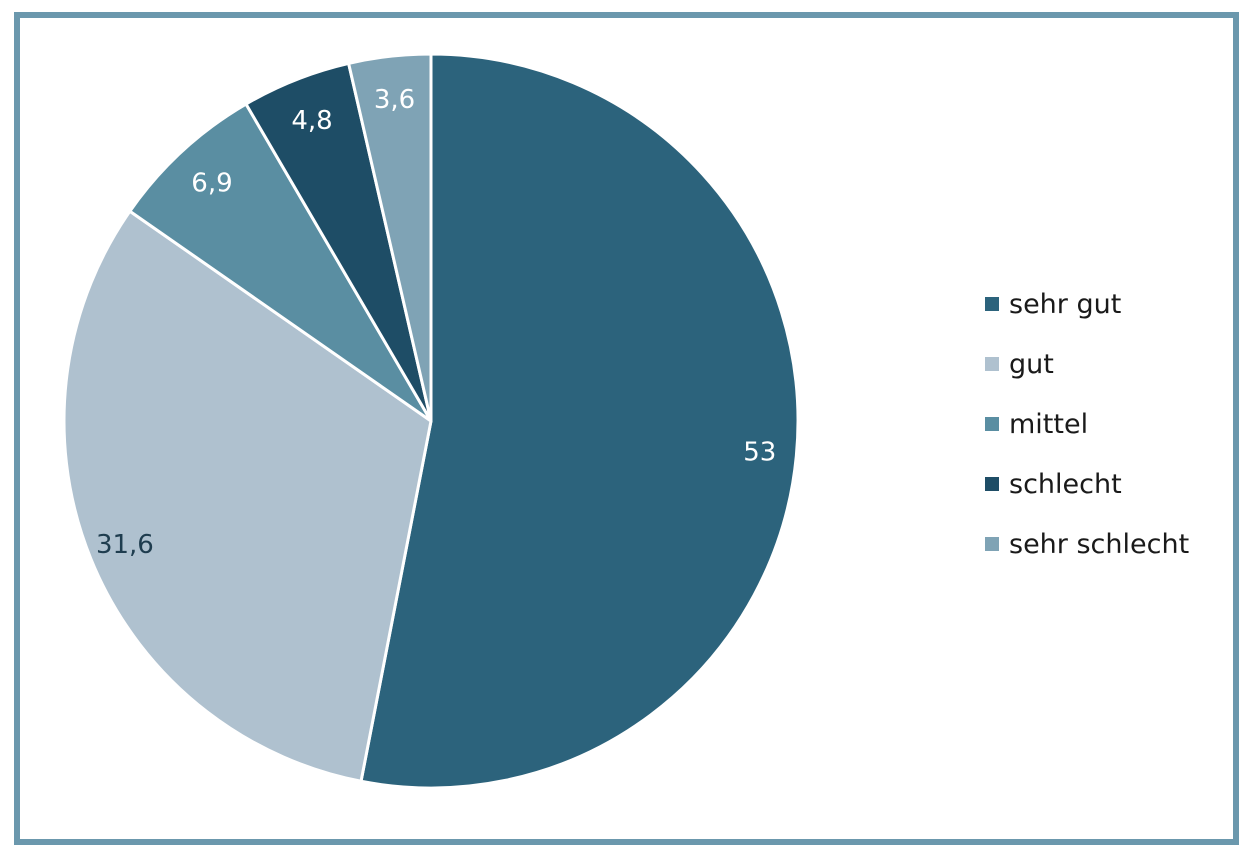 This screenshot has width=1251, height=861. I want to click on legend-label: mittel, so click(1049, 424).